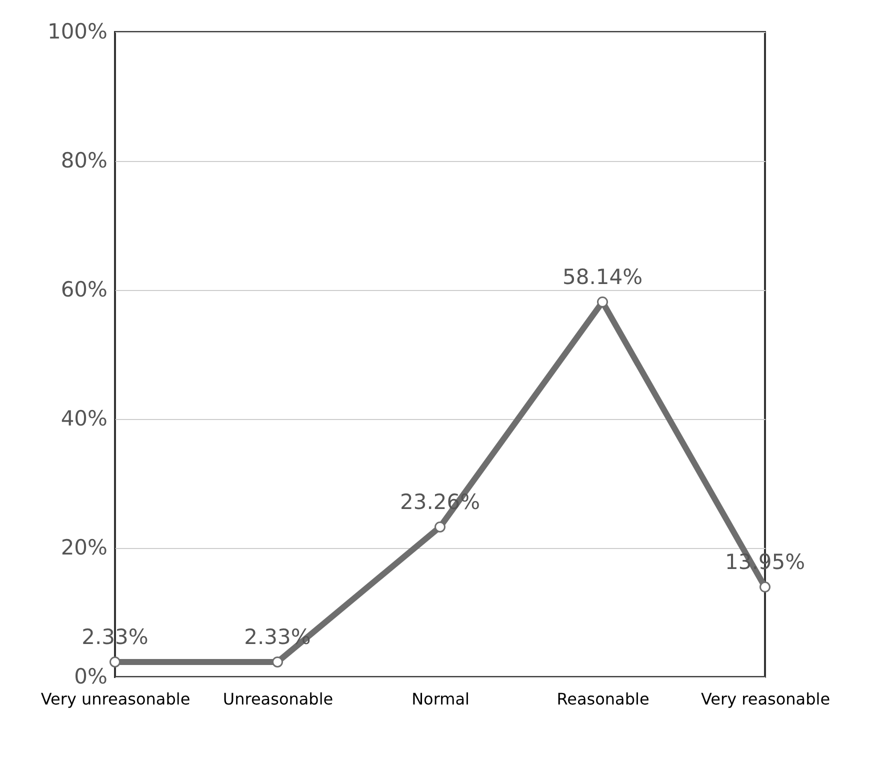  Describe the element at coordinates (84, 548) in the screenshot. I see `y-tick-label: 20%` at that location.